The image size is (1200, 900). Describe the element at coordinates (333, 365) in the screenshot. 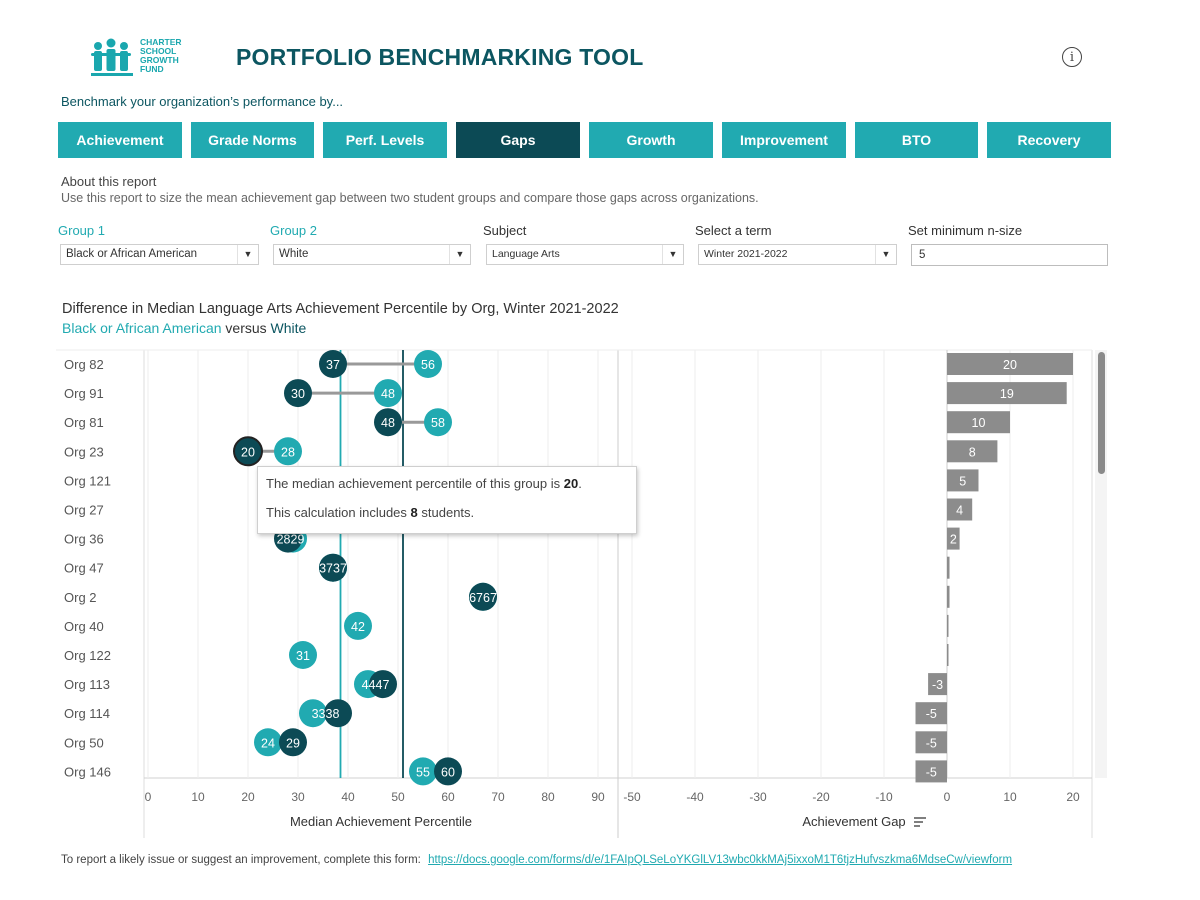

I see `point-label: 37` at that location.